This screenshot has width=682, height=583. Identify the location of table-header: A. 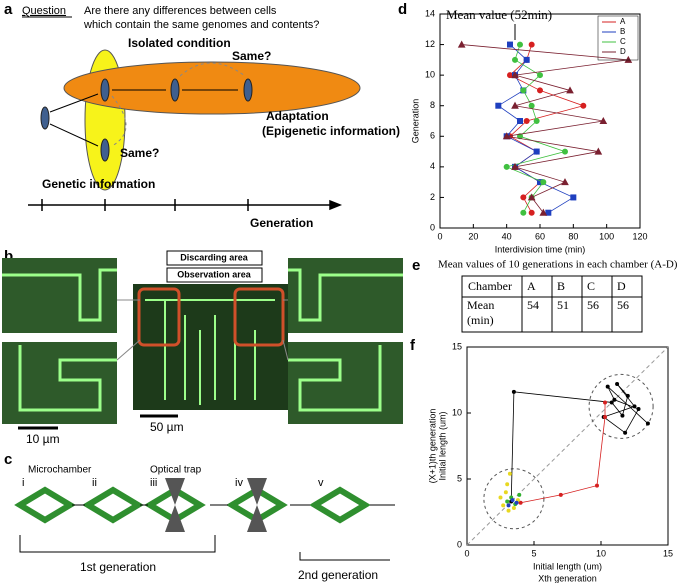
(531, 286).